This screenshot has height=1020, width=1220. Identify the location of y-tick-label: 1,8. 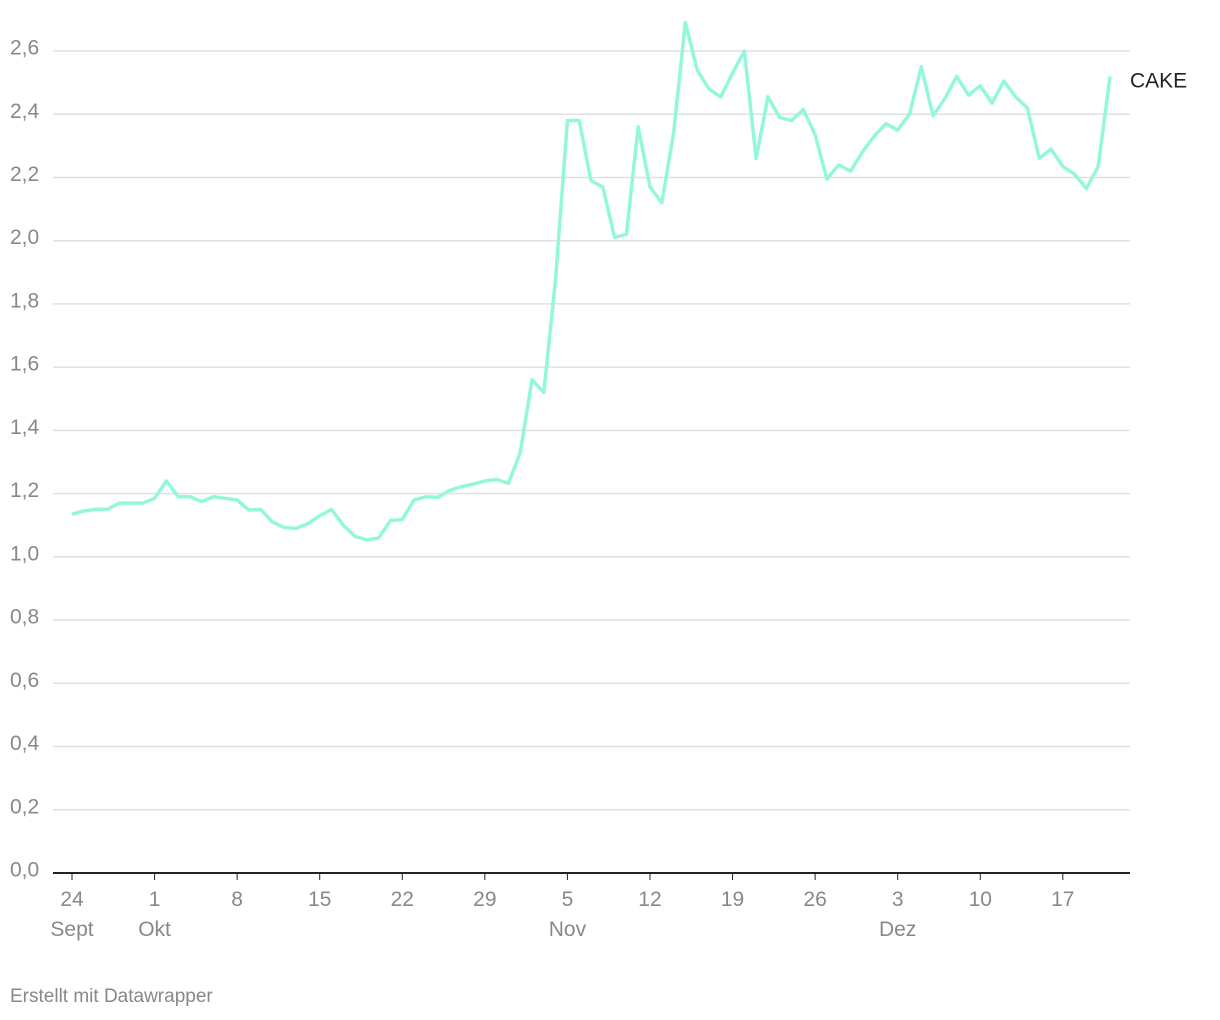
(24, 300).